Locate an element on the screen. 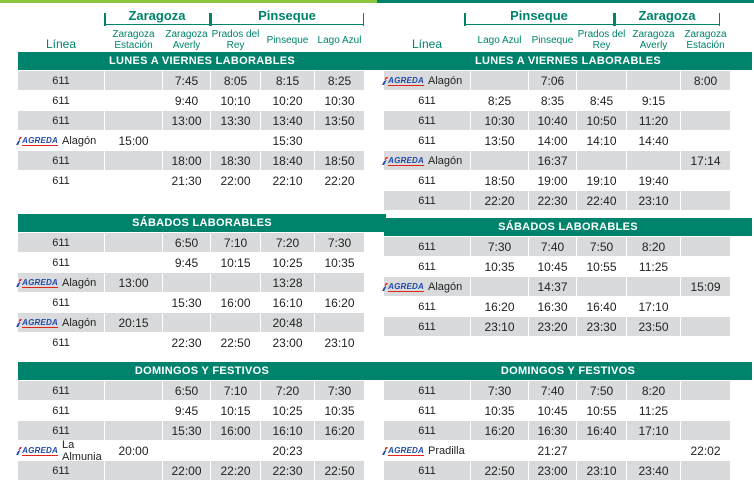 The image size is (754, 492). time-cell: 16:30 is located at coordinates (552, 430).